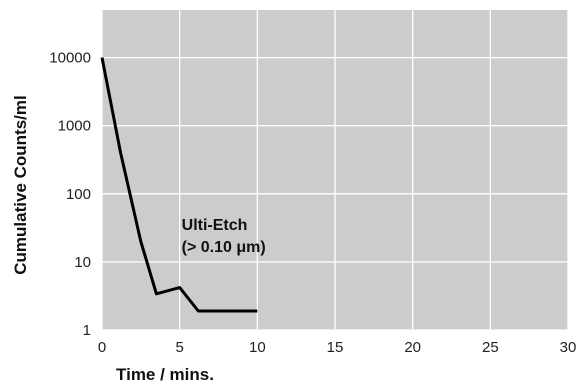 This screenshot has width=578, height=387. I want to click on y-tick-label: 1, so click(87, 330).